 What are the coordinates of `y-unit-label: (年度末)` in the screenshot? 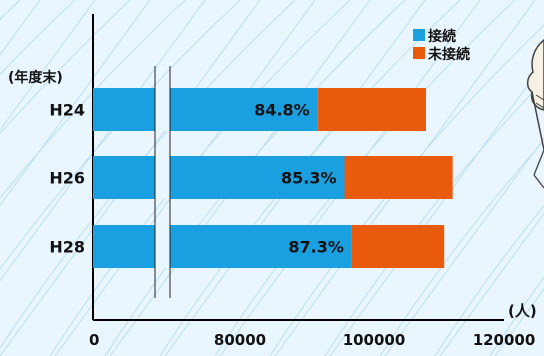 It's located at (35, 77).